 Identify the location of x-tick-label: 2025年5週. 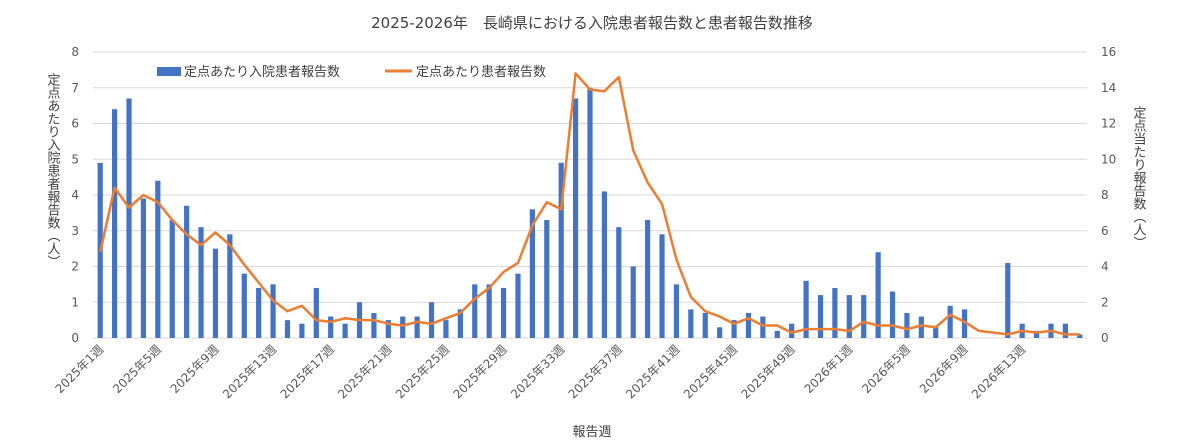
(137, 369).